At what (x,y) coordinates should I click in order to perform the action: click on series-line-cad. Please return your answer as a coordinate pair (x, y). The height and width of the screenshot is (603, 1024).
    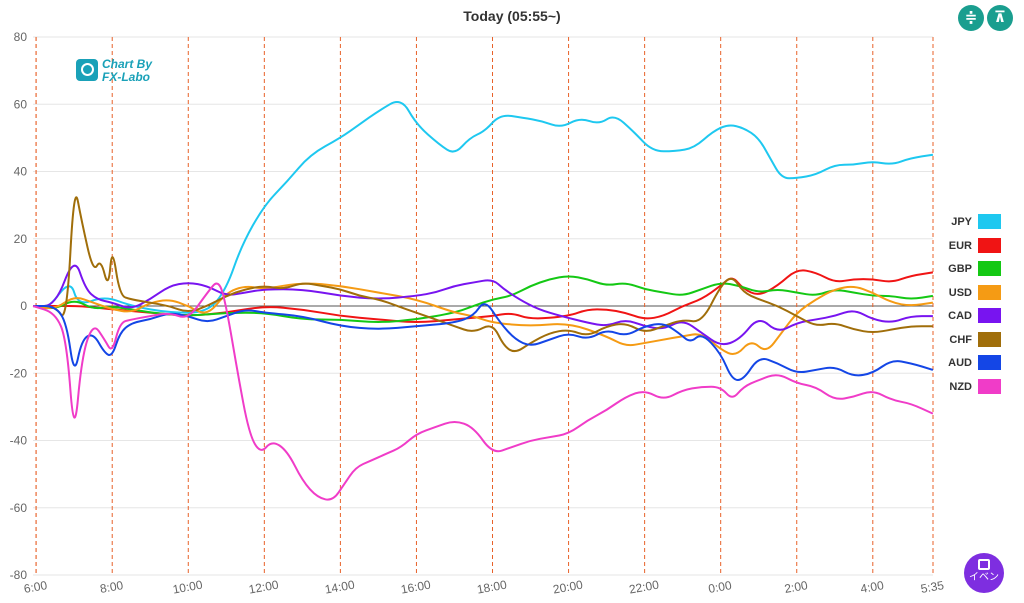
    Looking at the image, I should click on (483, 305).